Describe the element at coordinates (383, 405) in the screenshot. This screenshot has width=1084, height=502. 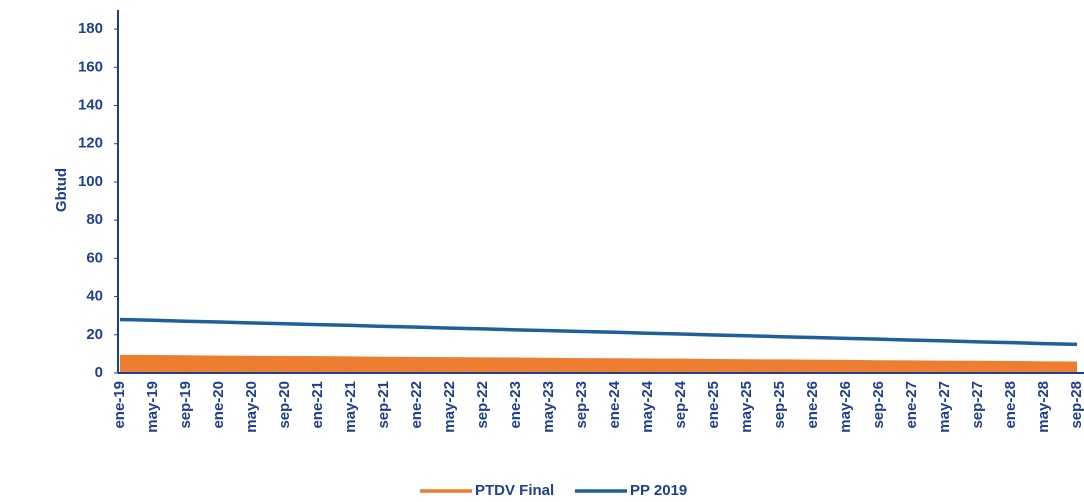
I see `x-tick-label: sep-21` at that location.